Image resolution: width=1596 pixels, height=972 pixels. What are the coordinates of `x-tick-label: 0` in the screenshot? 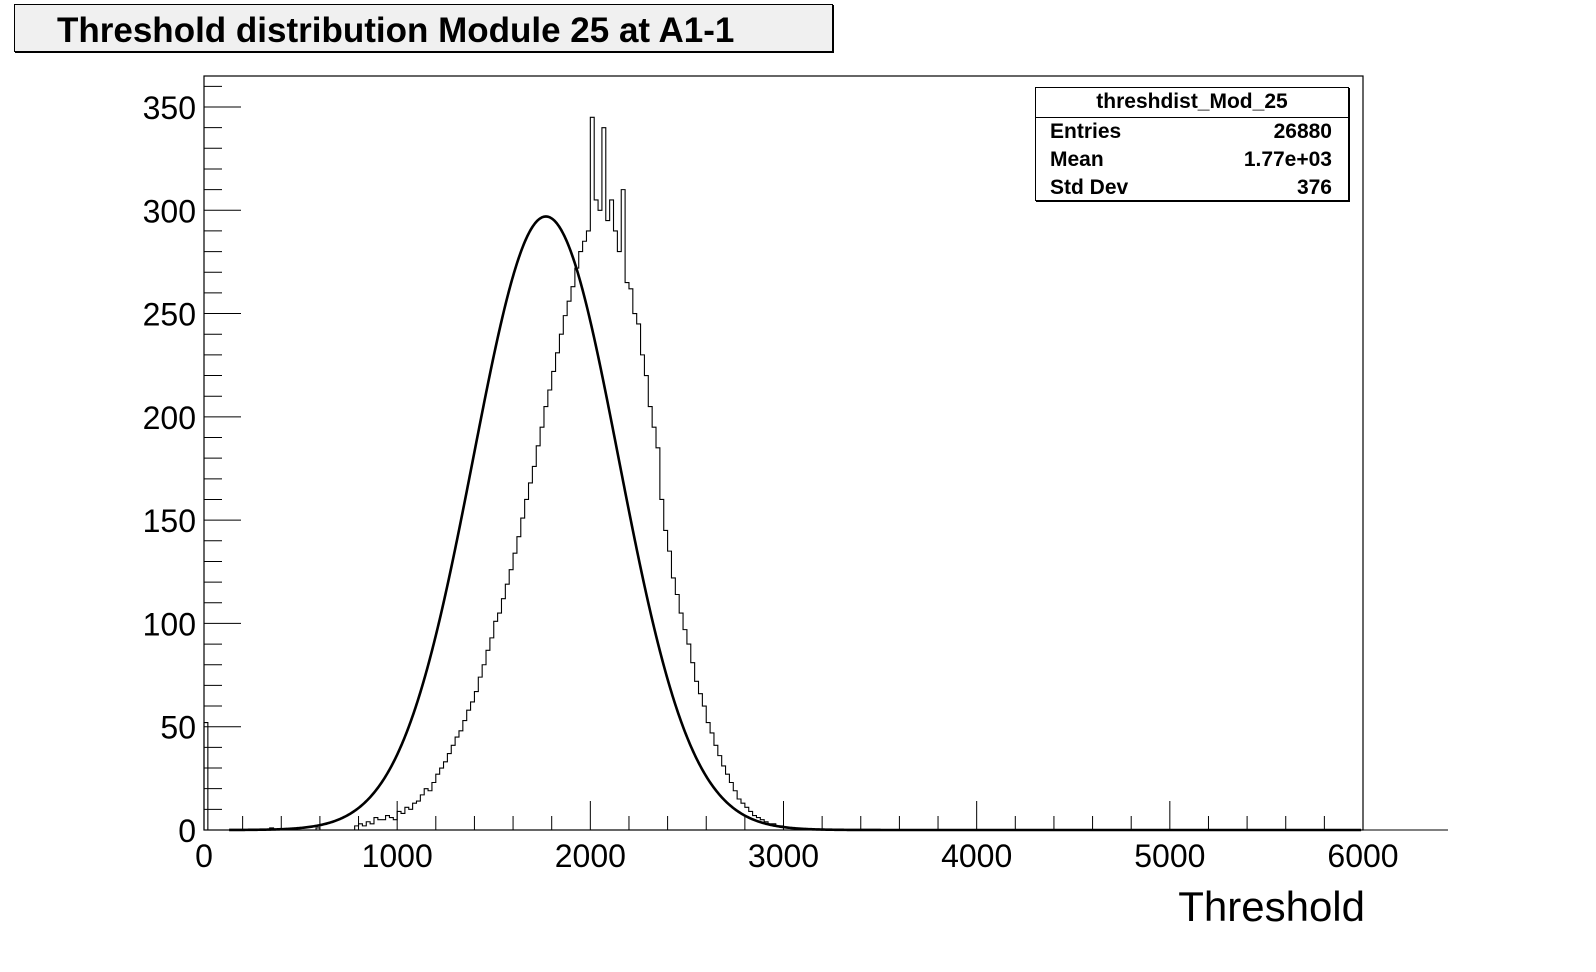 It's located at (204, 856).